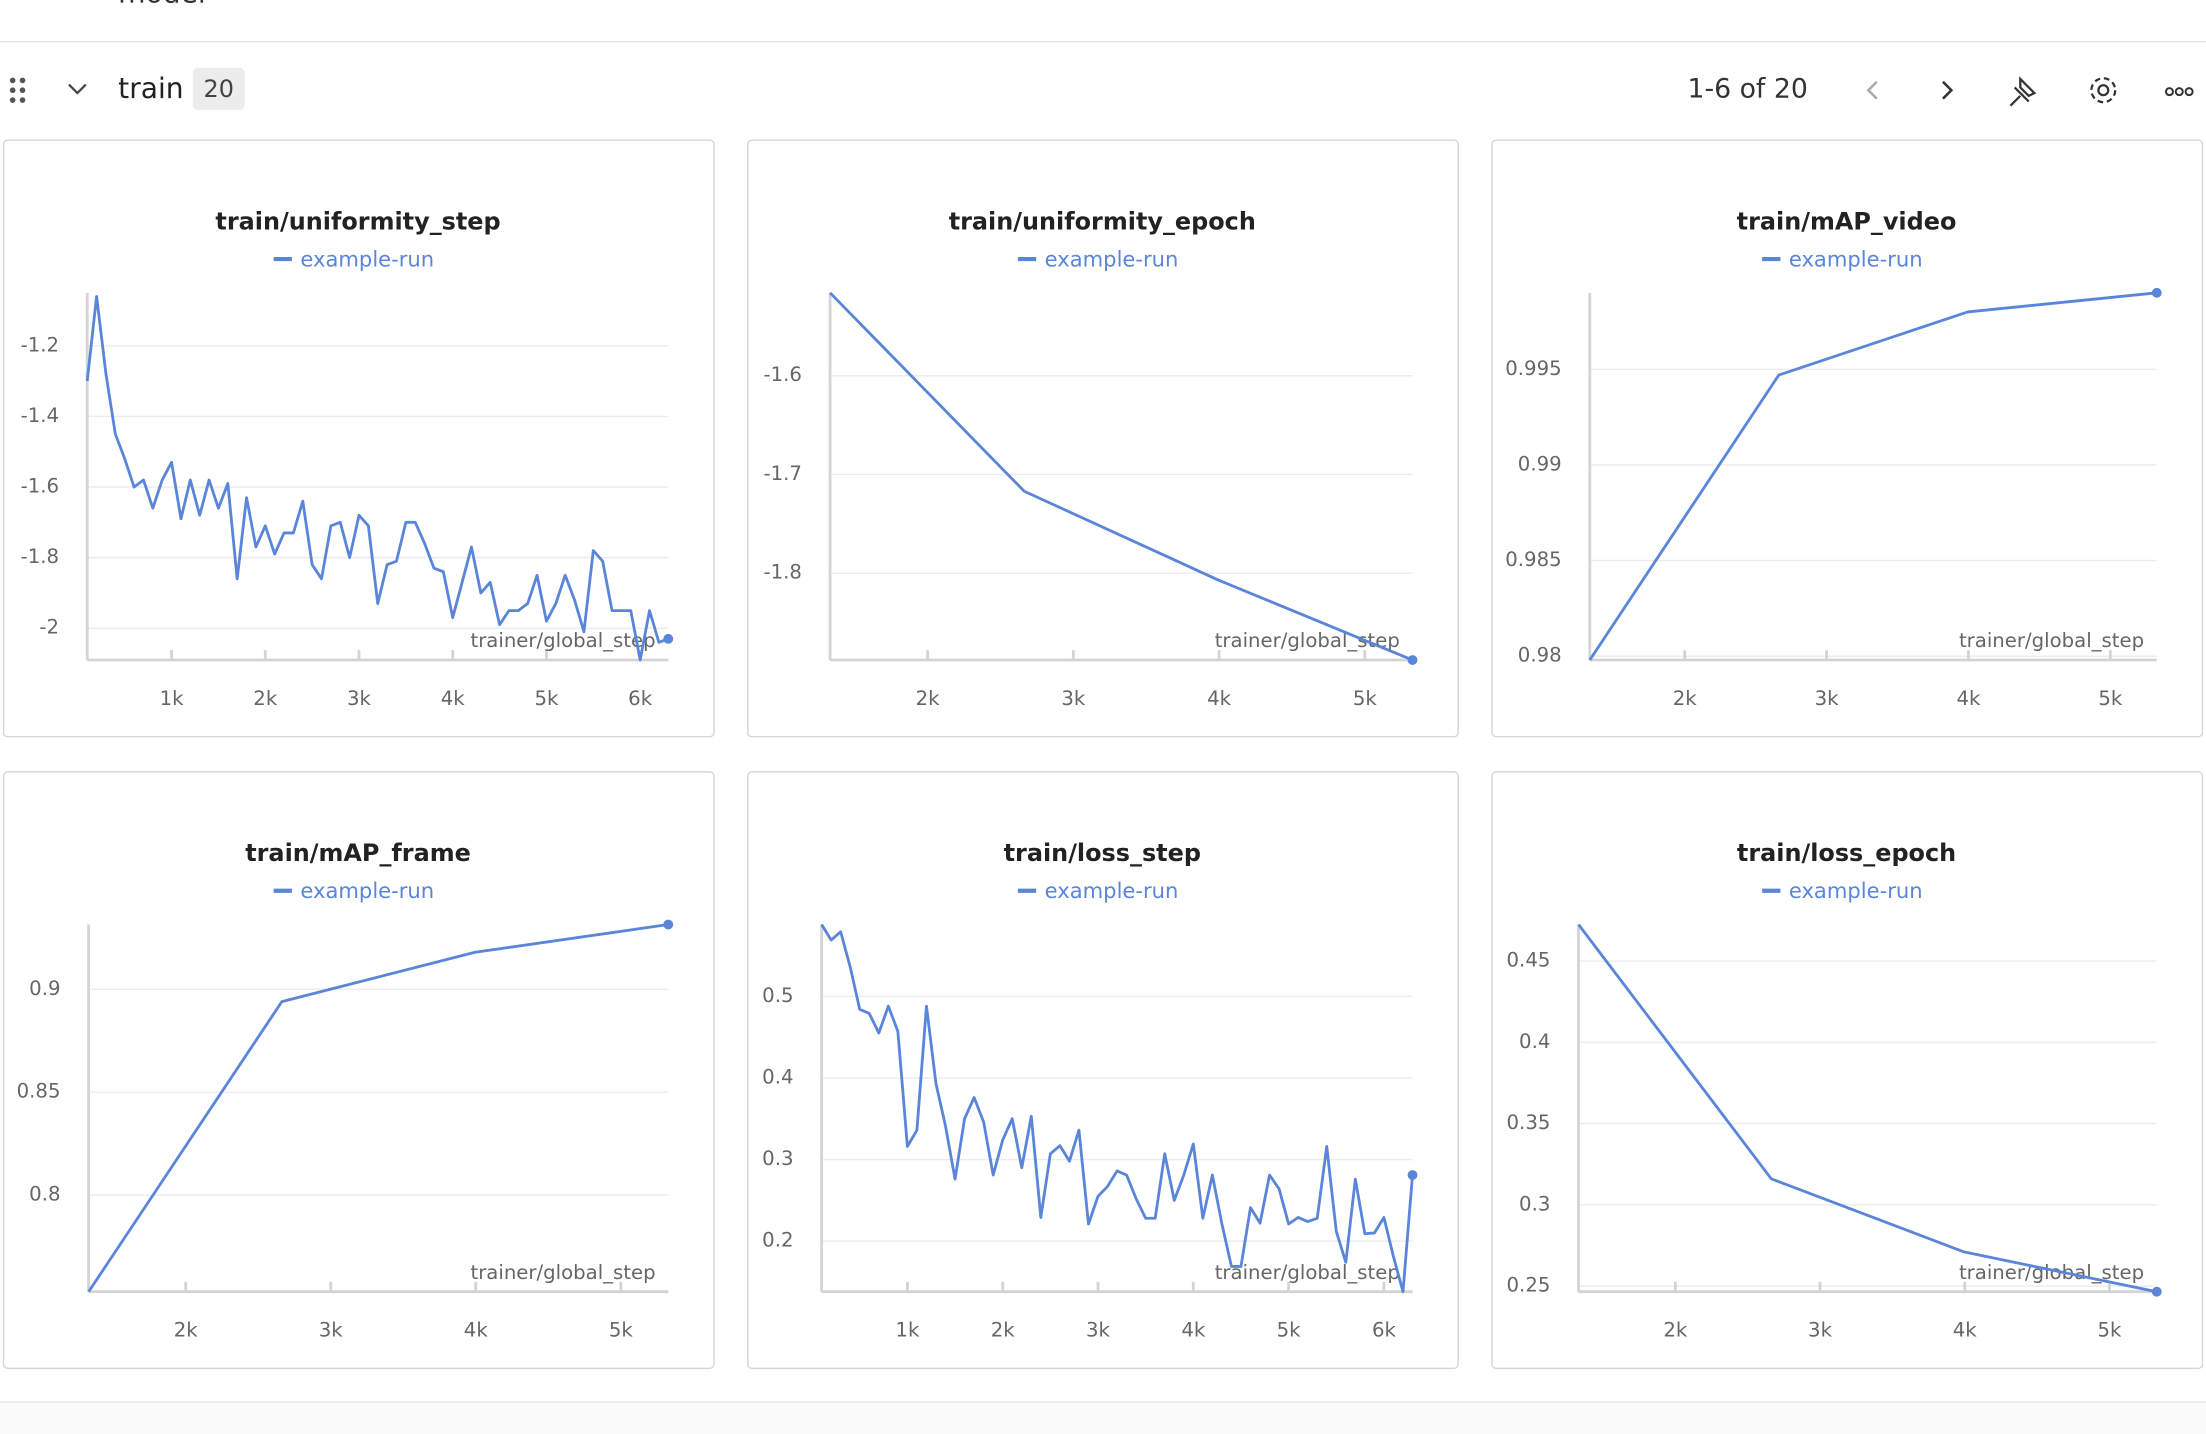  Describe the element at coordinates (1846, 853) in the screenshot. I see `chart-title: train/loss_epoch` at that location.